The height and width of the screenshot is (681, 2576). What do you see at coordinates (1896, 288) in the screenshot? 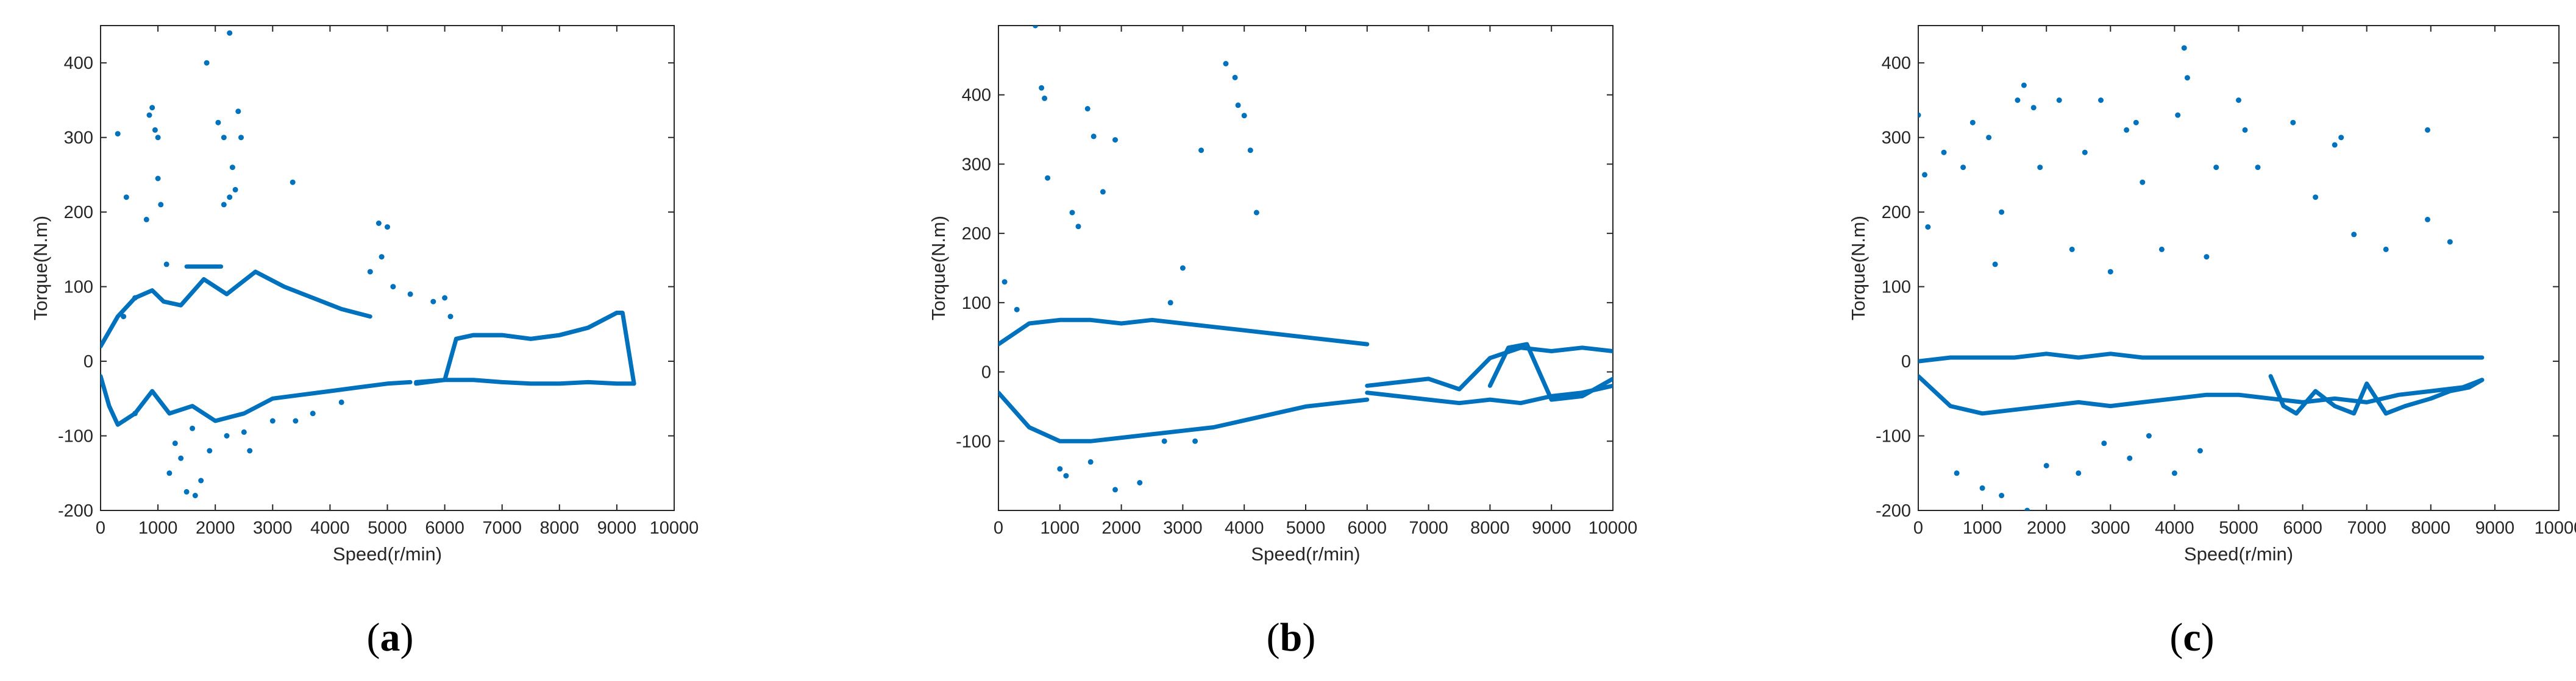
I see `y-tick-label-c: 100` at bounding box center [1896, 288].